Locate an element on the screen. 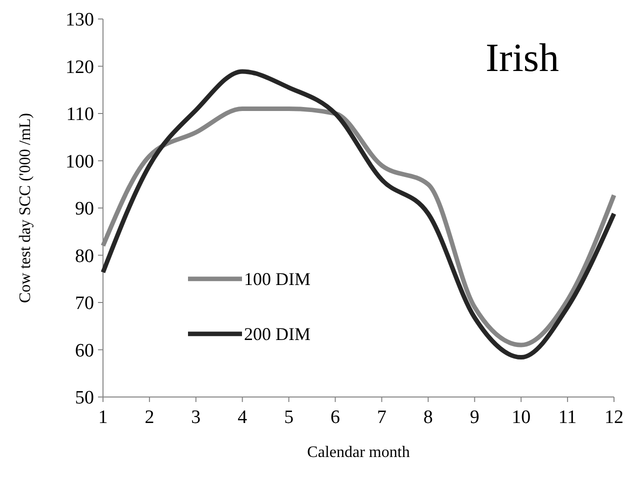  x-tick-label: 10 is located at coordinates (521, 417).